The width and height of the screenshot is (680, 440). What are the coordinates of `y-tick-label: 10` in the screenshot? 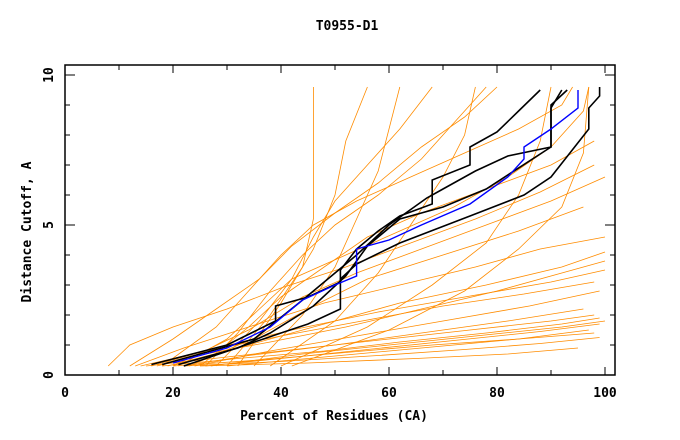 It's located at (49, 75).